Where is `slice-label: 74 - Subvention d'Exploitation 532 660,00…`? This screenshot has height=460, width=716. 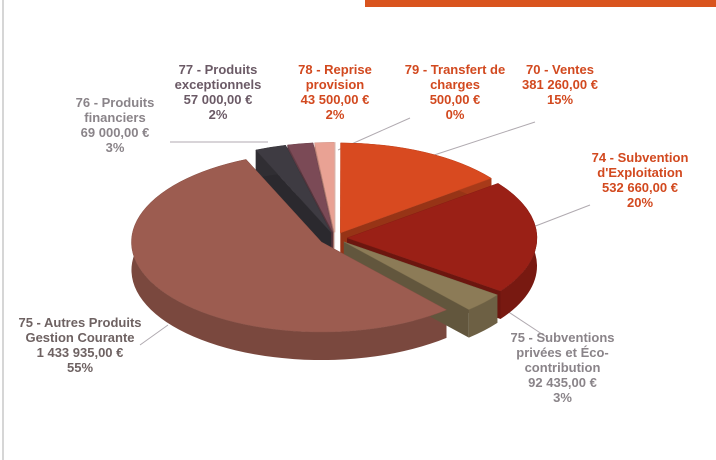
slice-label: 74 - Subvention d'Exploitation 532 660,00… is located at coordinates (640, 180).